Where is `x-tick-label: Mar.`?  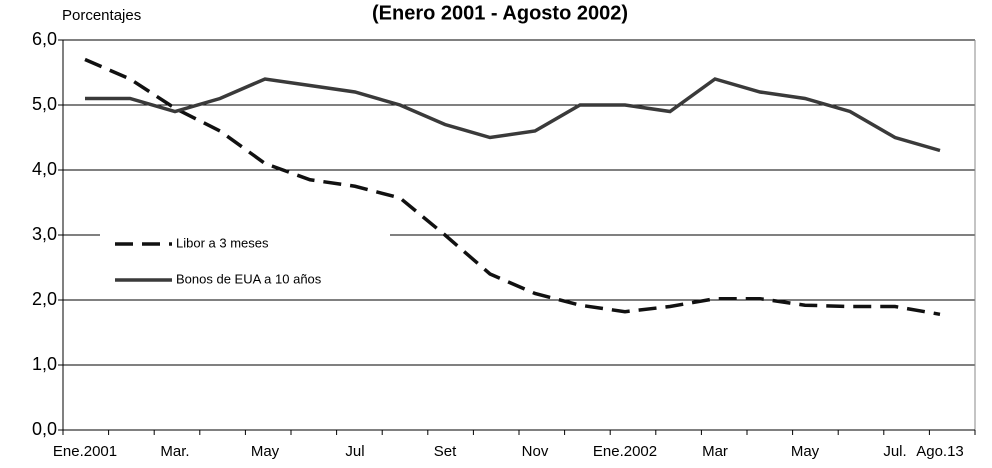 x-tick-label: Mar. is located at coordinates (174, 451).